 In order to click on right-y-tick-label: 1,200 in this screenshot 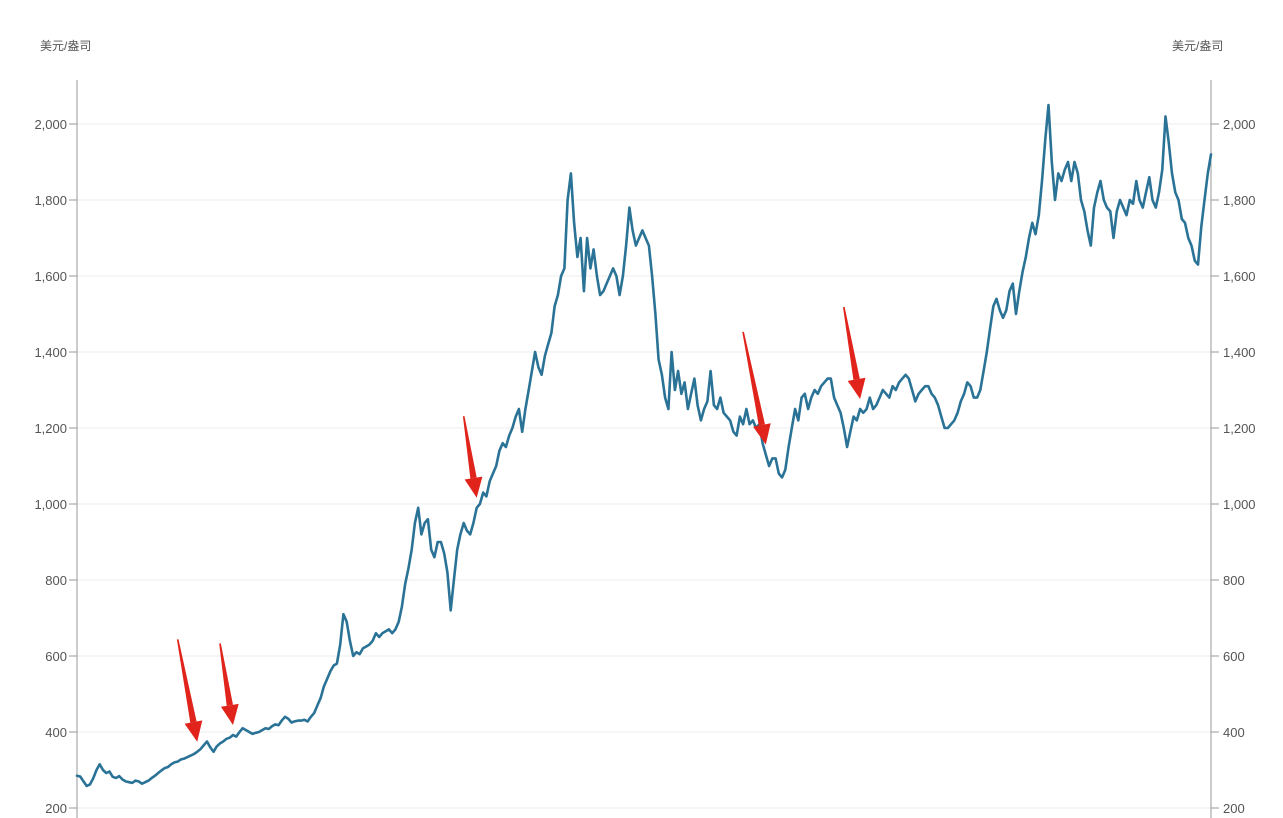, I will do `click(1239, 428)`.